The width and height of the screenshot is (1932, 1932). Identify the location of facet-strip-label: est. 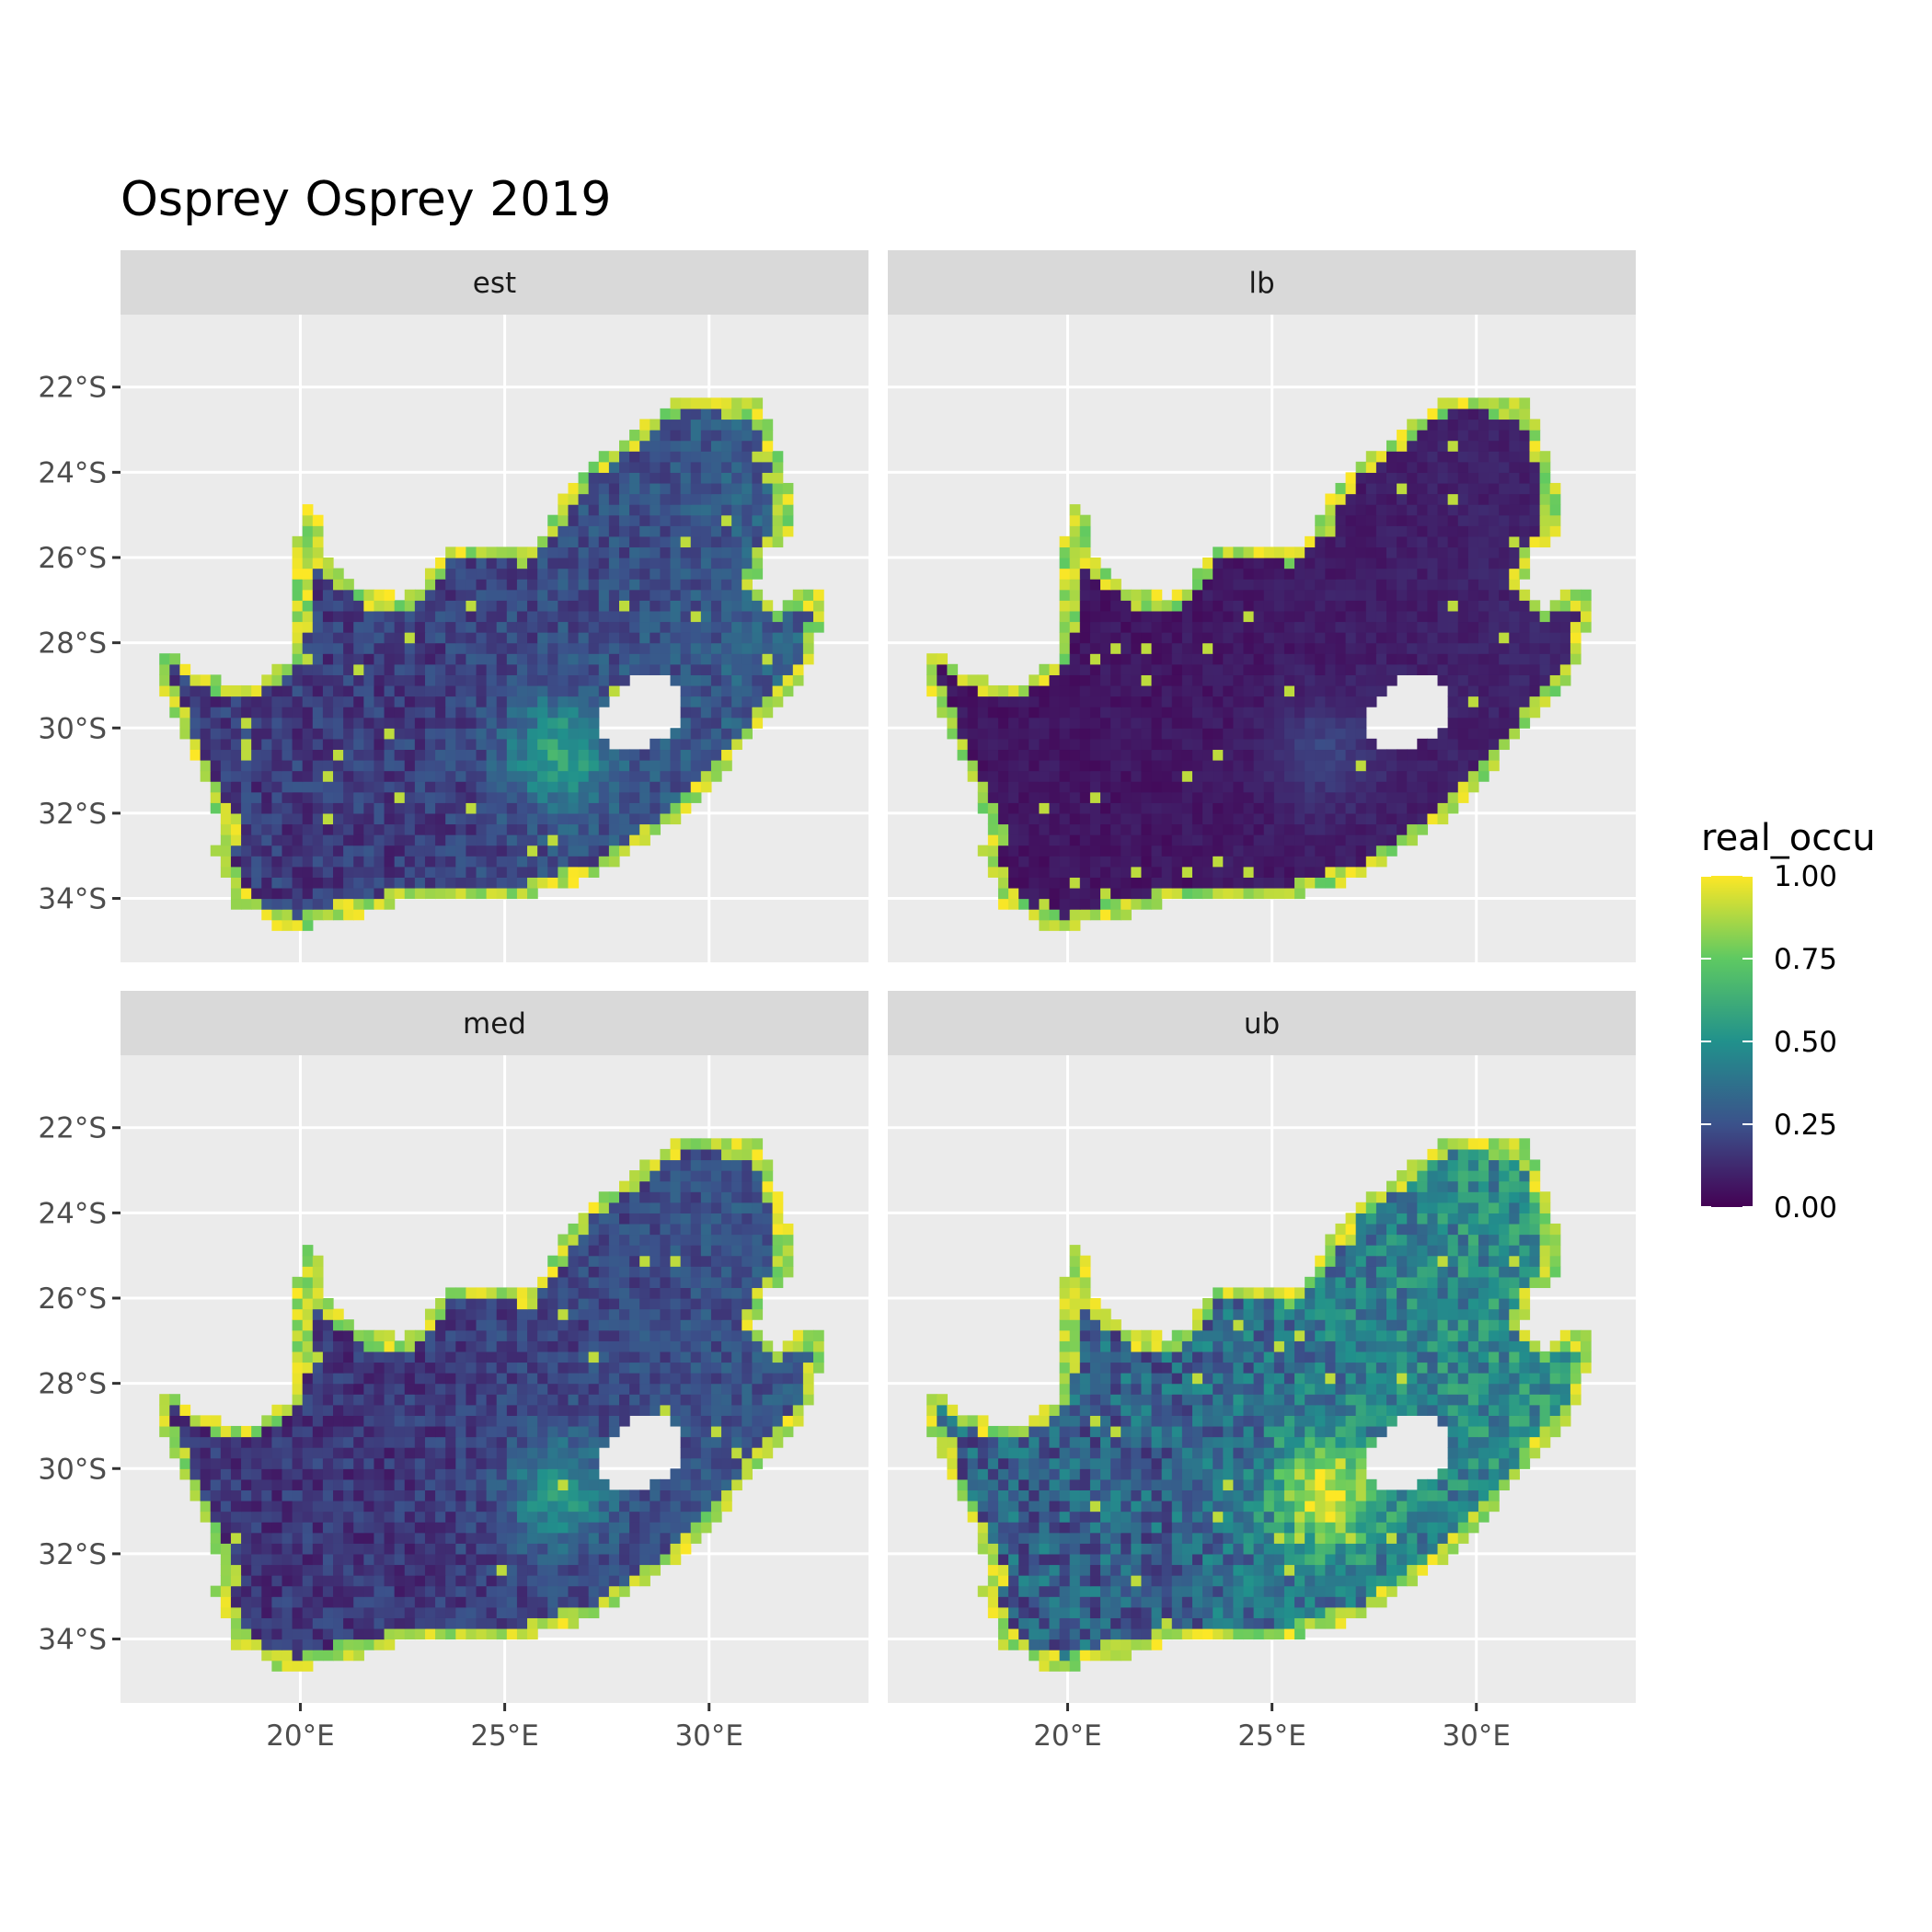
(494, 283).